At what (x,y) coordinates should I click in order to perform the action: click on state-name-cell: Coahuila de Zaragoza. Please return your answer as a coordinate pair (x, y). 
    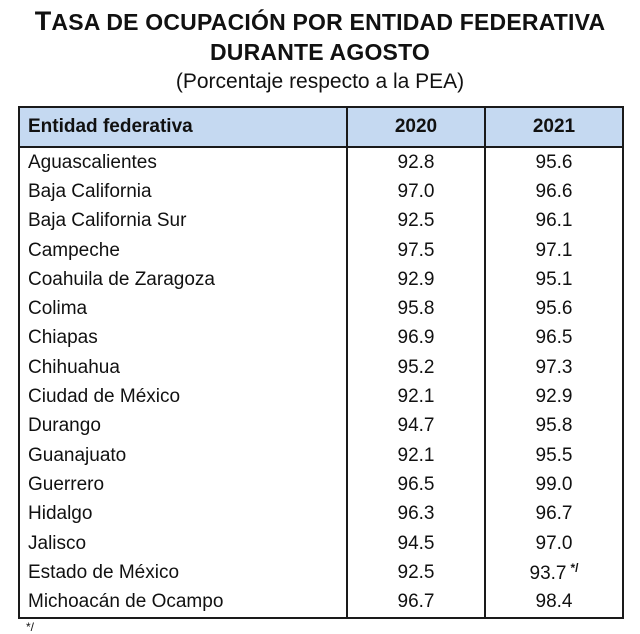
    Looking at the image, I should click on (183, 280).